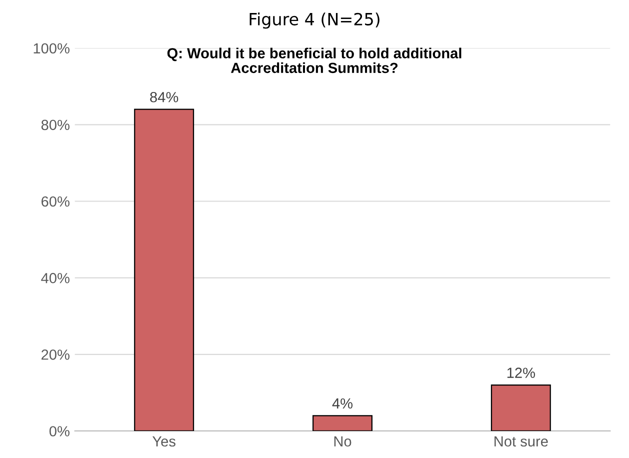 The width and height of the screenshot is (629, 458). What do you see at coordinates (164, 97) in the screenshot?
I see `data-label: 84%` at bounding box center [164, 97].